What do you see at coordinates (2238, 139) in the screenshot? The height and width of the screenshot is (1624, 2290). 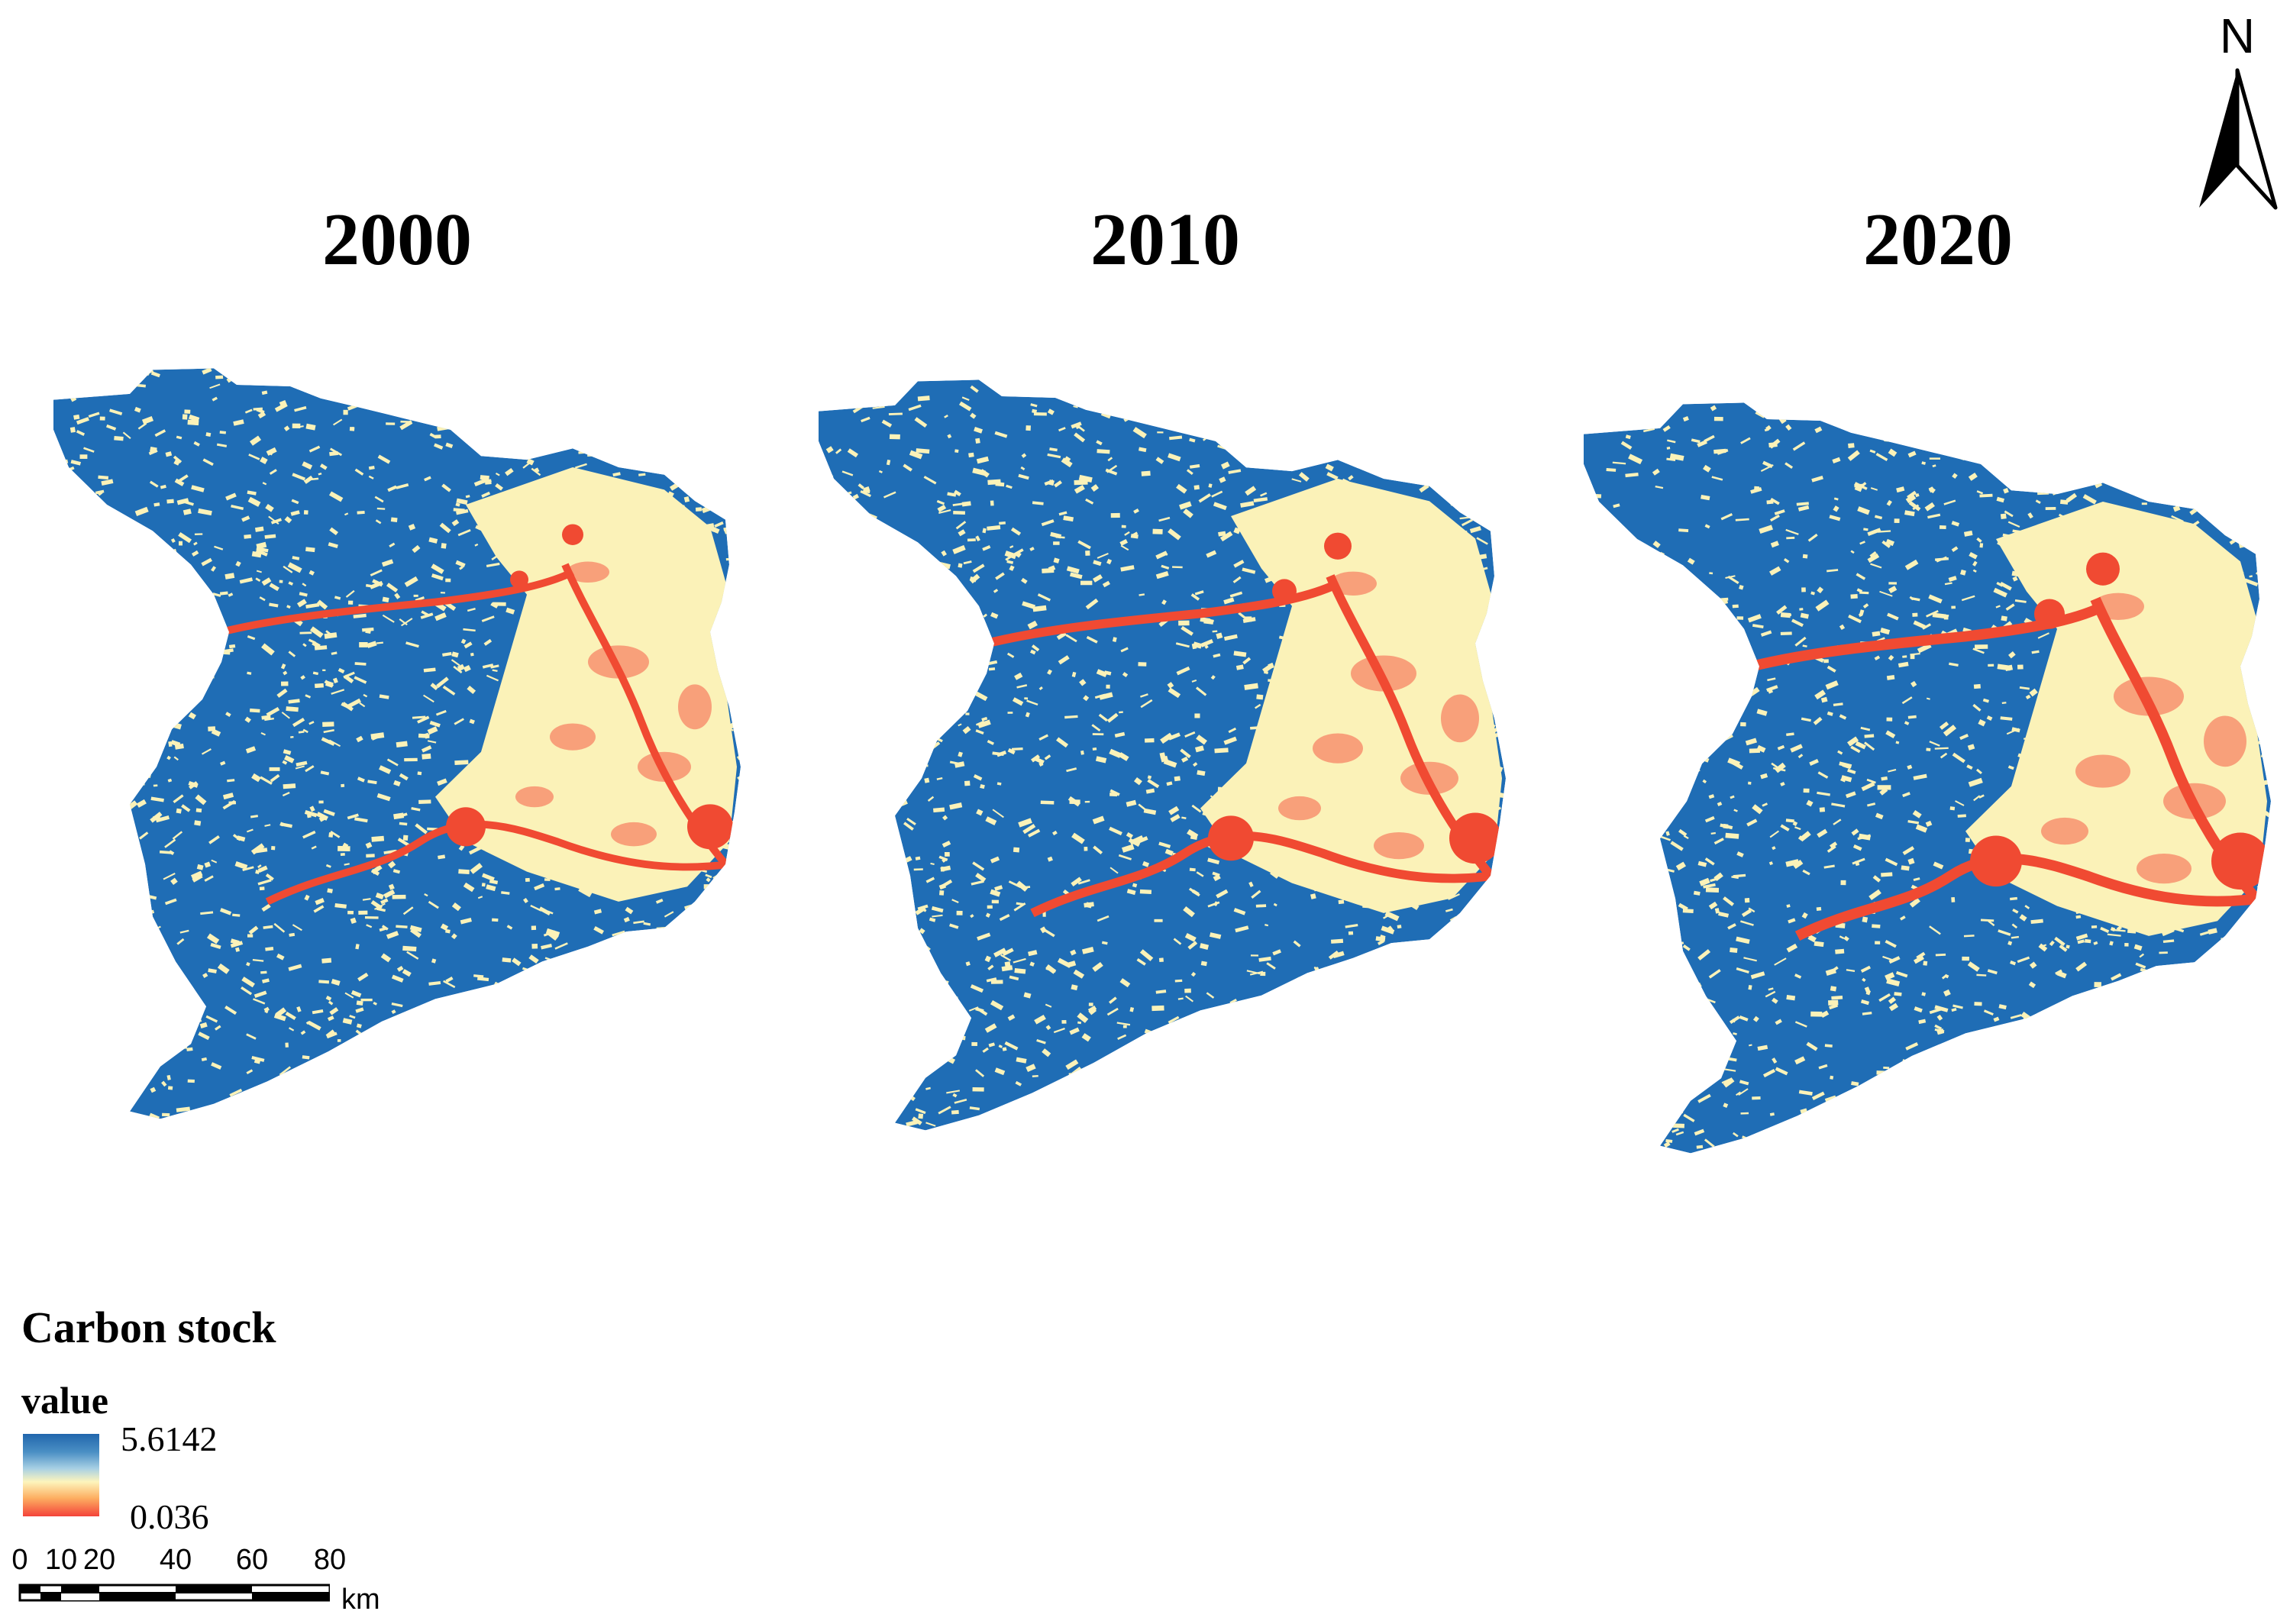 I see `north-arrow-icon` at bounding box center [2238, 139].